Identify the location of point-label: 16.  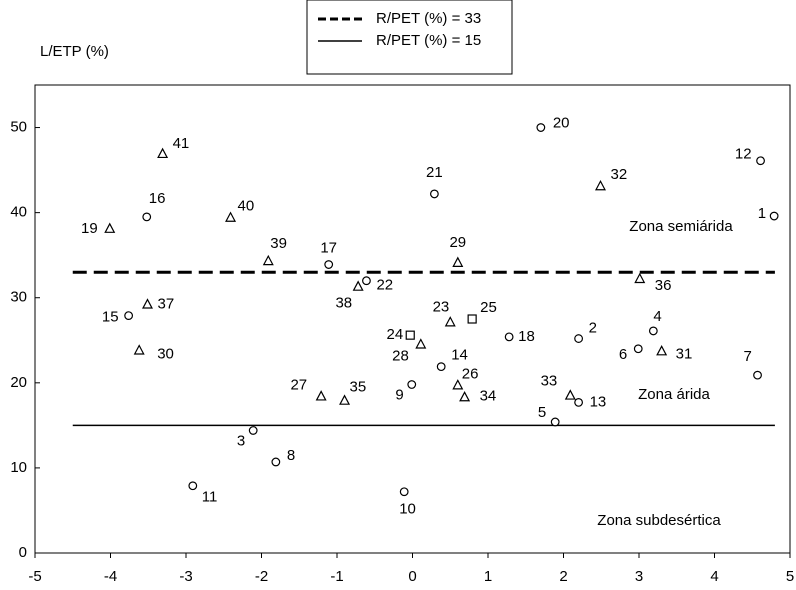
(157, 198).